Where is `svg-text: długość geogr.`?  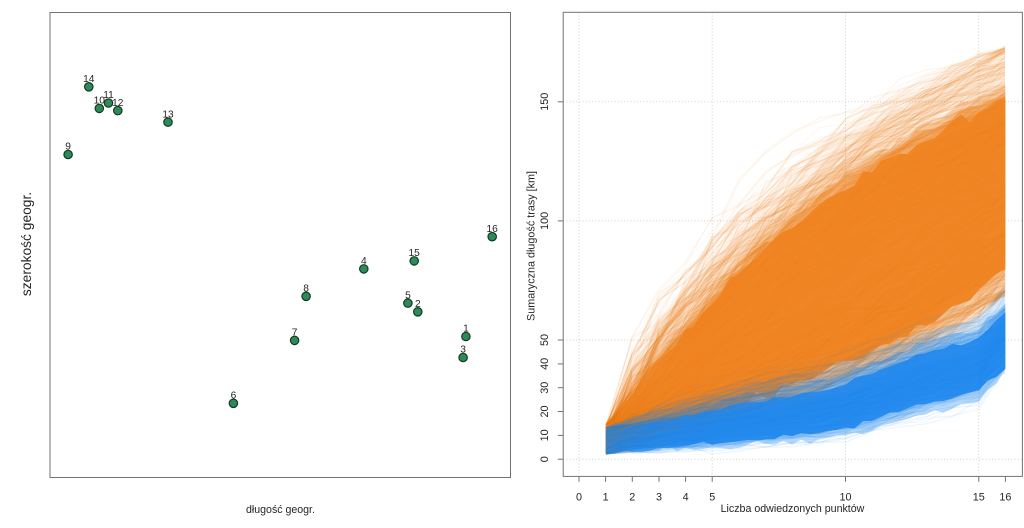
svg-text: długość geogr. is located at coordinates (280, 510).